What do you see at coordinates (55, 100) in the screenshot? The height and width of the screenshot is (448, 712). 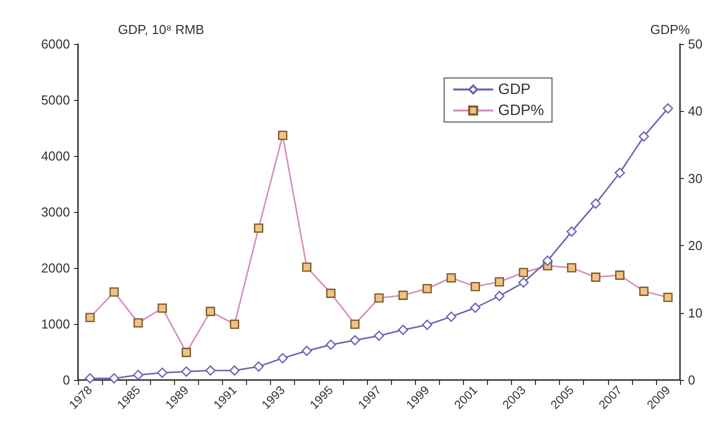 I see `y-tick-label: 5000` at bounding box center [55, 100].